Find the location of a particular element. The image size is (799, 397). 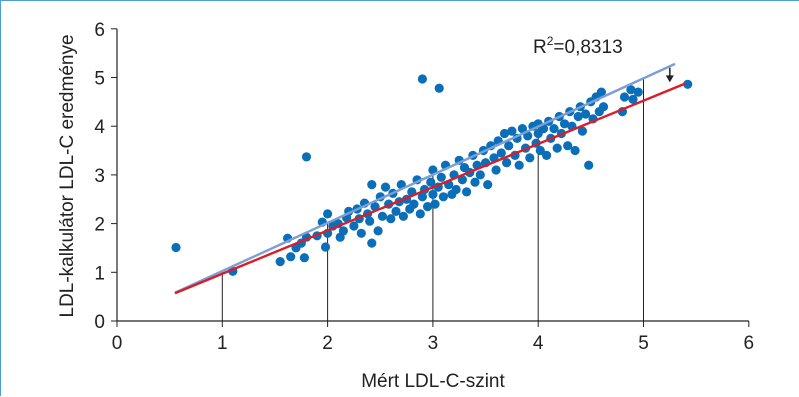

y-tick-label-2: 2 is located at coordinates (99, 225).